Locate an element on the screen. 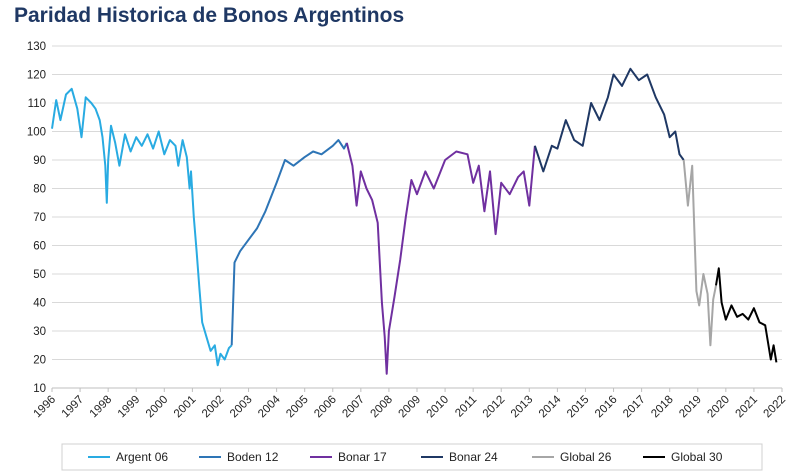  x-tick-label: 2000 is located at coordinates (157, 407).